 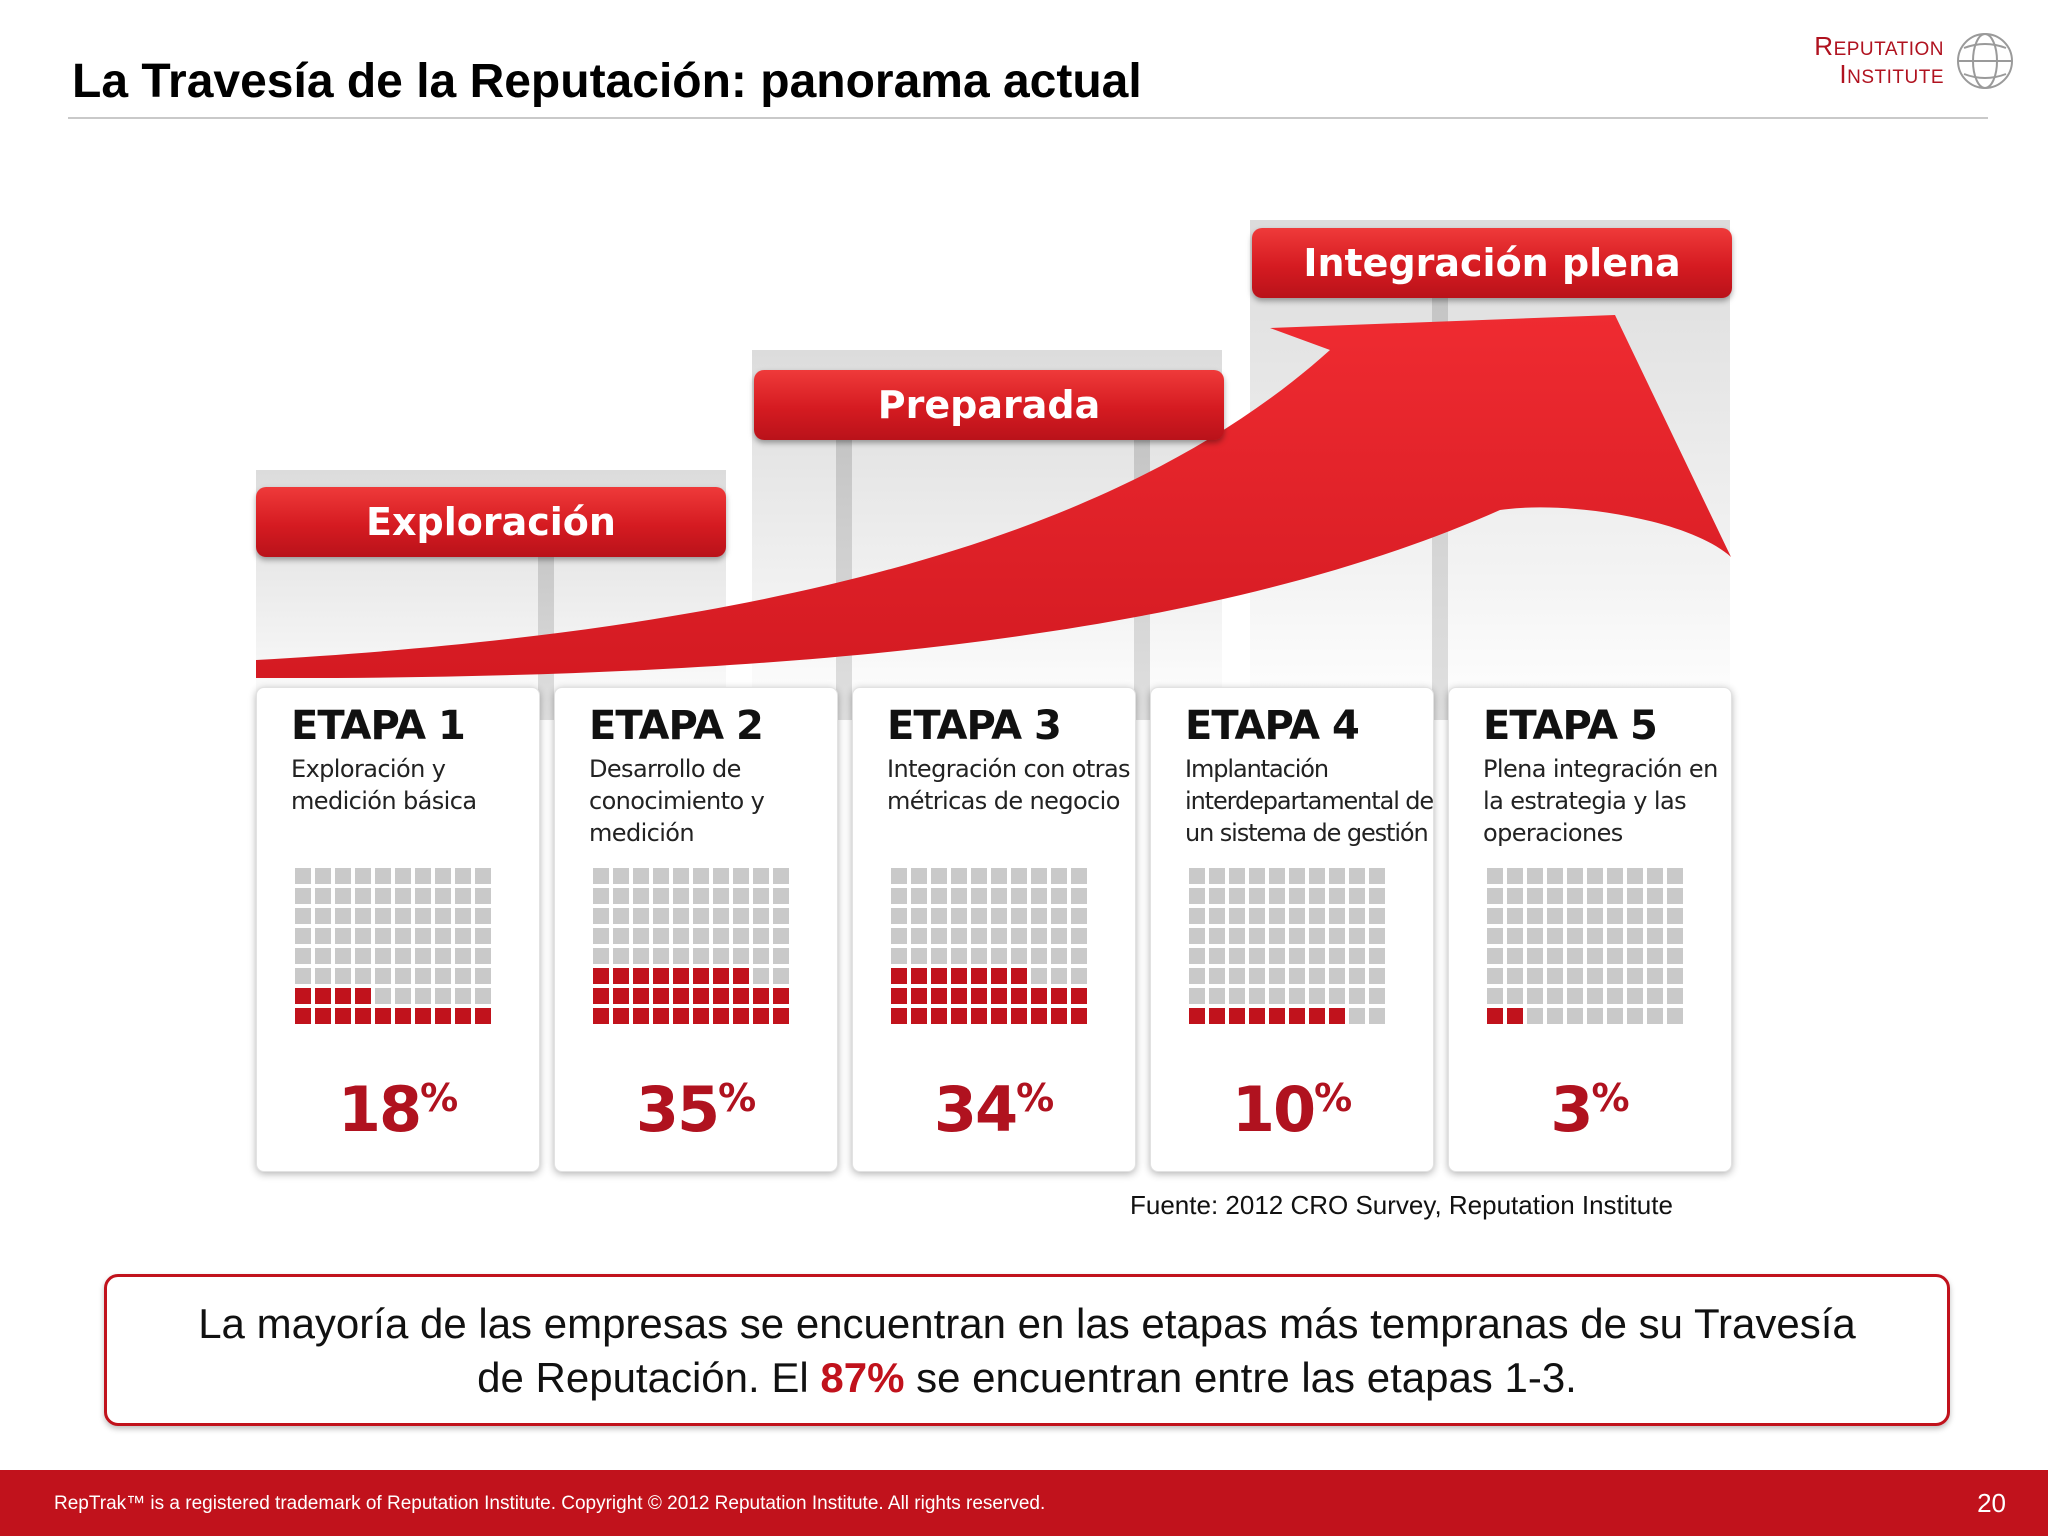 What do you see at coordinates (1985, 61) in the screenshot?
I see `globe-icon` at bounding box center [1985, 61].